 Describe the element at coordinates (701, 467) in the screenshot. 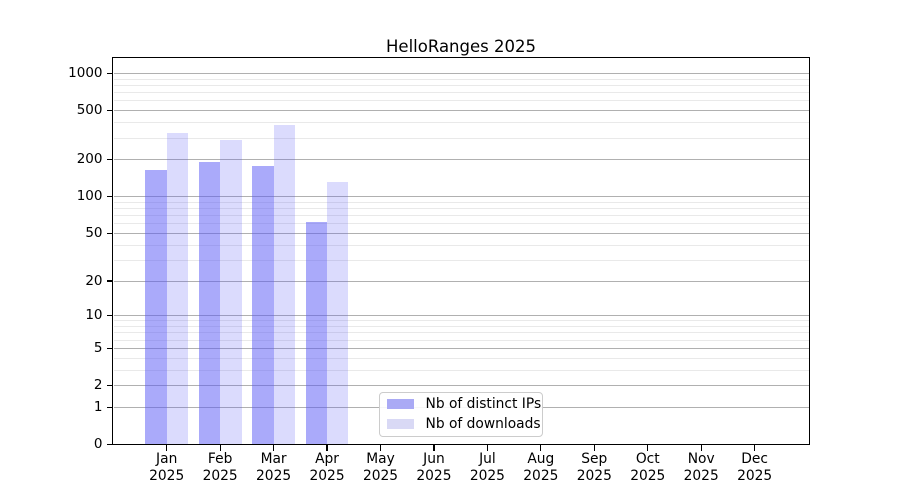

I see `x-tick-label-nov: Nov 2025` at that location.